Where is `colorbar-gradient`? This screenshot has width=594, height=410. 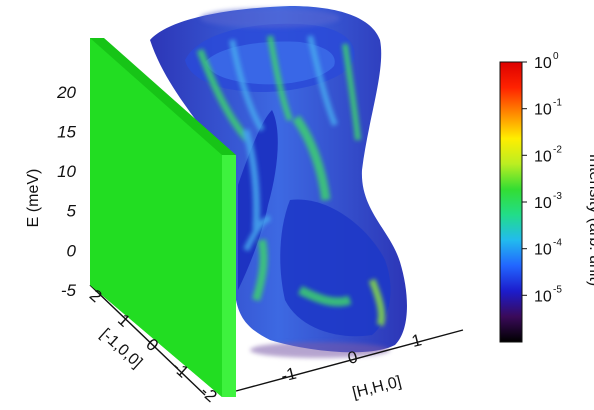 colorbar-gradient is located at coordinates (511, 202).